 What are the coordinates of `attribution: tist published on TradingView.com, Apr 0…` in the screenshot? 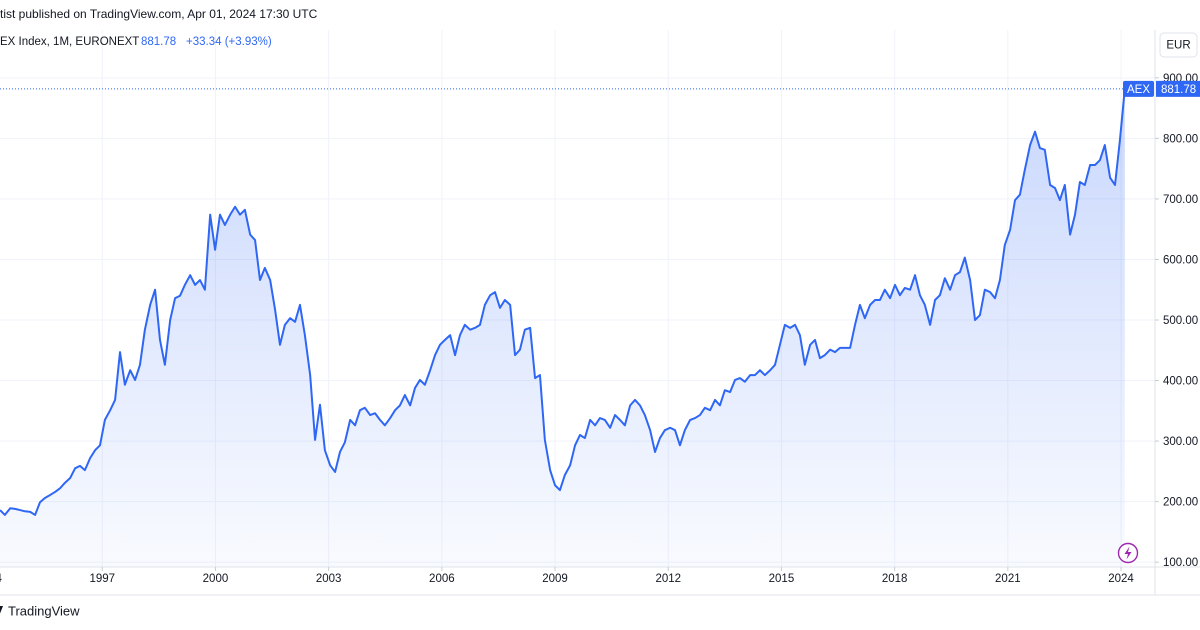 It's located at (159, 14).